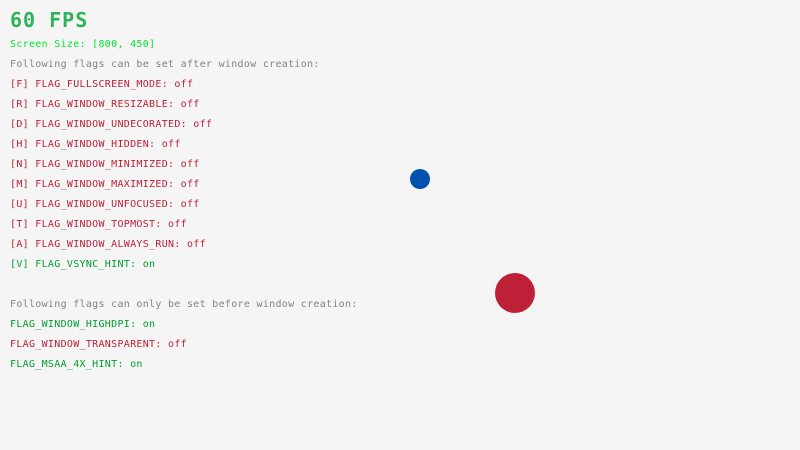 The height and width of the screenshot is (450, 800). What do you see at coordinates (98, 224) in the screenshot?
I see `flag-status-after_flags-7: [T] FLAG_WINDOW_TOPMOST: off` at bounding box center [98, 224].